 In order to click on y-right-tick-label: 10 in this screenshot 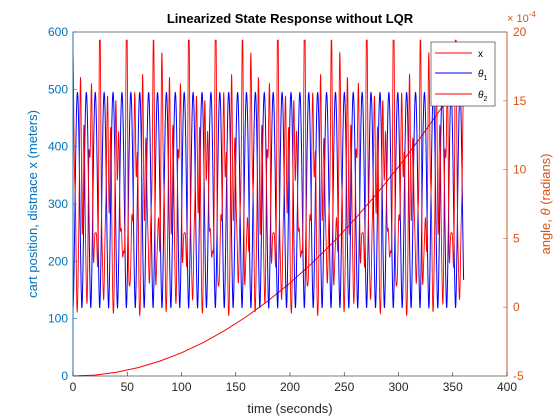, I will do `click(520, 170)`.